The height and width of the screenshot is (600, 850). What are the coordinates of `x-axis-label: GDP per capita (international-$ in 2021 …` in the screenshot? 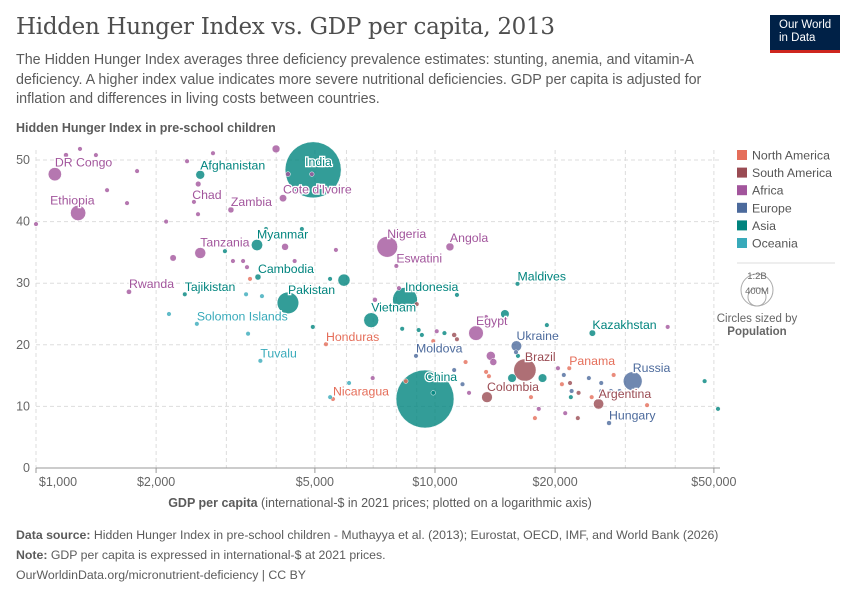 It's located at (380, 503).